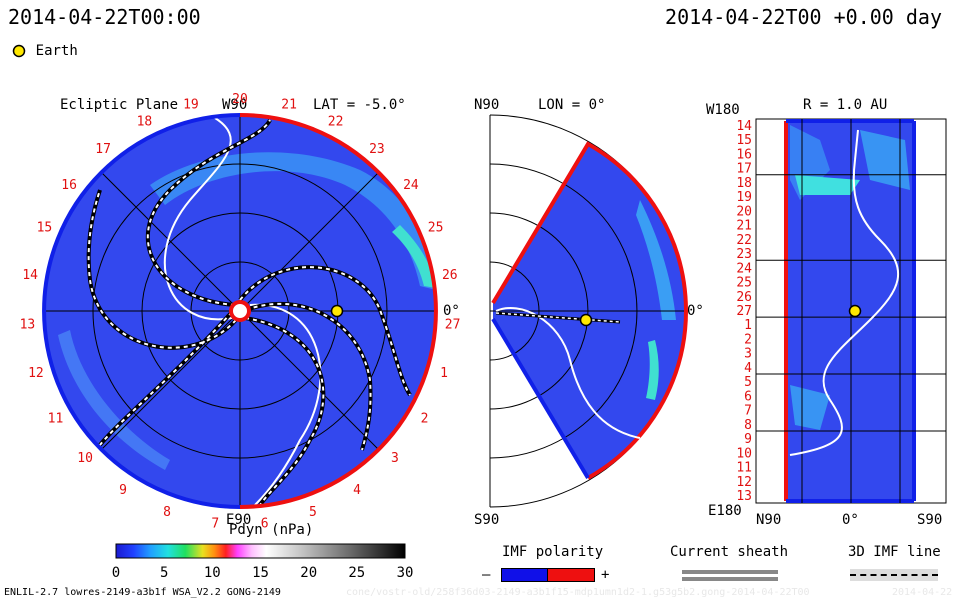 The width and height of the screenshot is (960, 600). Describe the element at coordinates (744, 268) in the screenshot. I see `radial-row-label: 24` at that location.